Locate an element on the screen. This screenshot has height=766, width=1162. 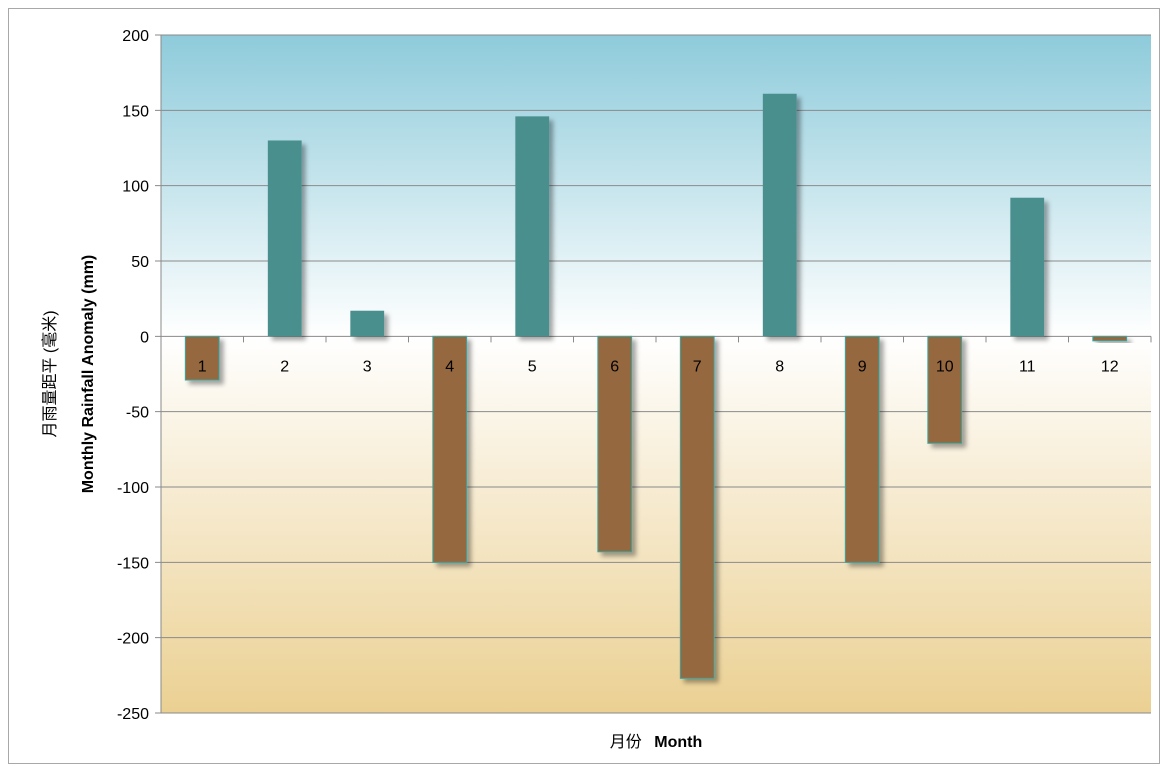
x-category-label: 3 is located at coordinates (367, 366).